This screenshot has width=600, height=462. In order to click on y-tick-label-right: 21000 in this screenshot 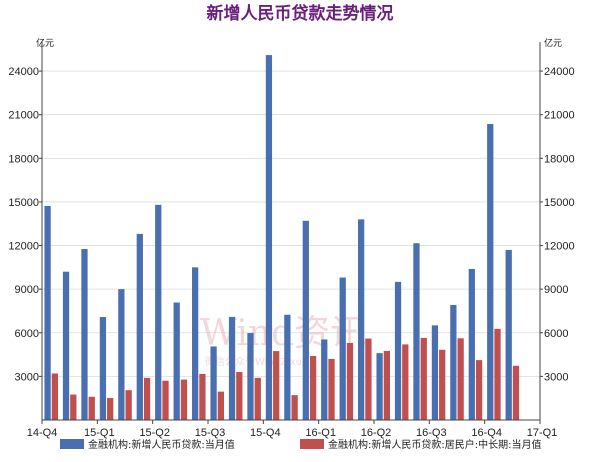, I will do `click(559, 116)`.